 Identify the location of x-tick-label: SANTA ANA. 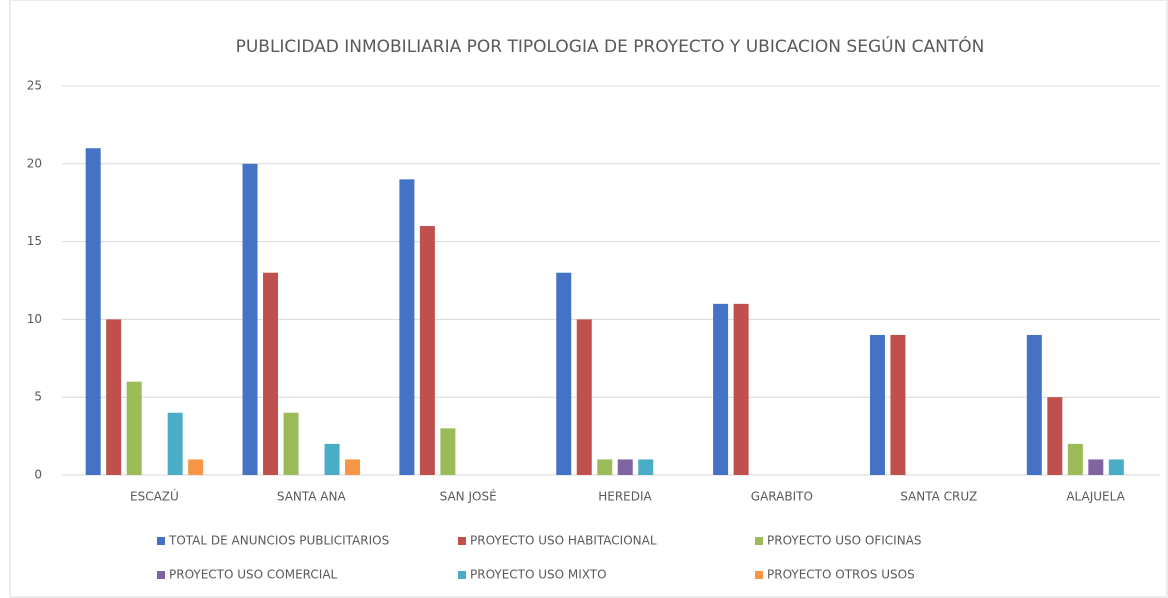
(312, 497).